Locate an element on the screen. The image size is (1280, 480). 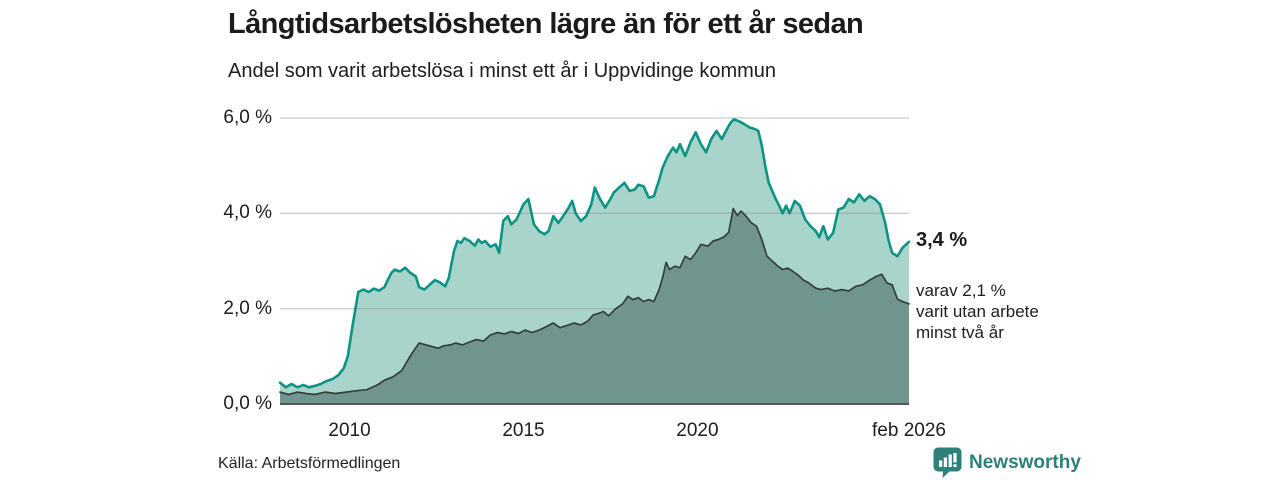
end-value-label: 3,4 % is located at coordinates (942, 240).